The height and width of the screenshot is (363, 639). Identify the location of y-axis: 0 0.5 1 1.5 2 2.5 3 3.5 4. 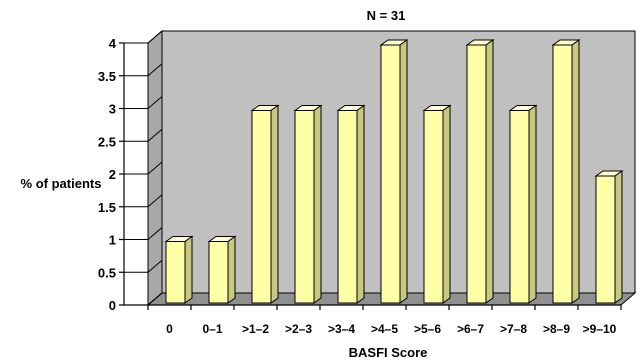
(130, 171).